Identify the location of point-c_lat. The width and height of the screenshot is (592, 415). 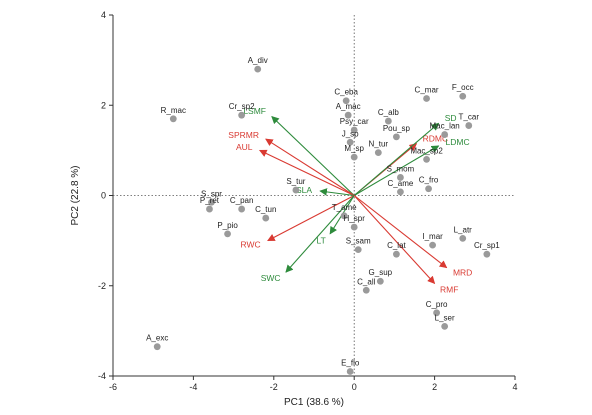
(396, 254).